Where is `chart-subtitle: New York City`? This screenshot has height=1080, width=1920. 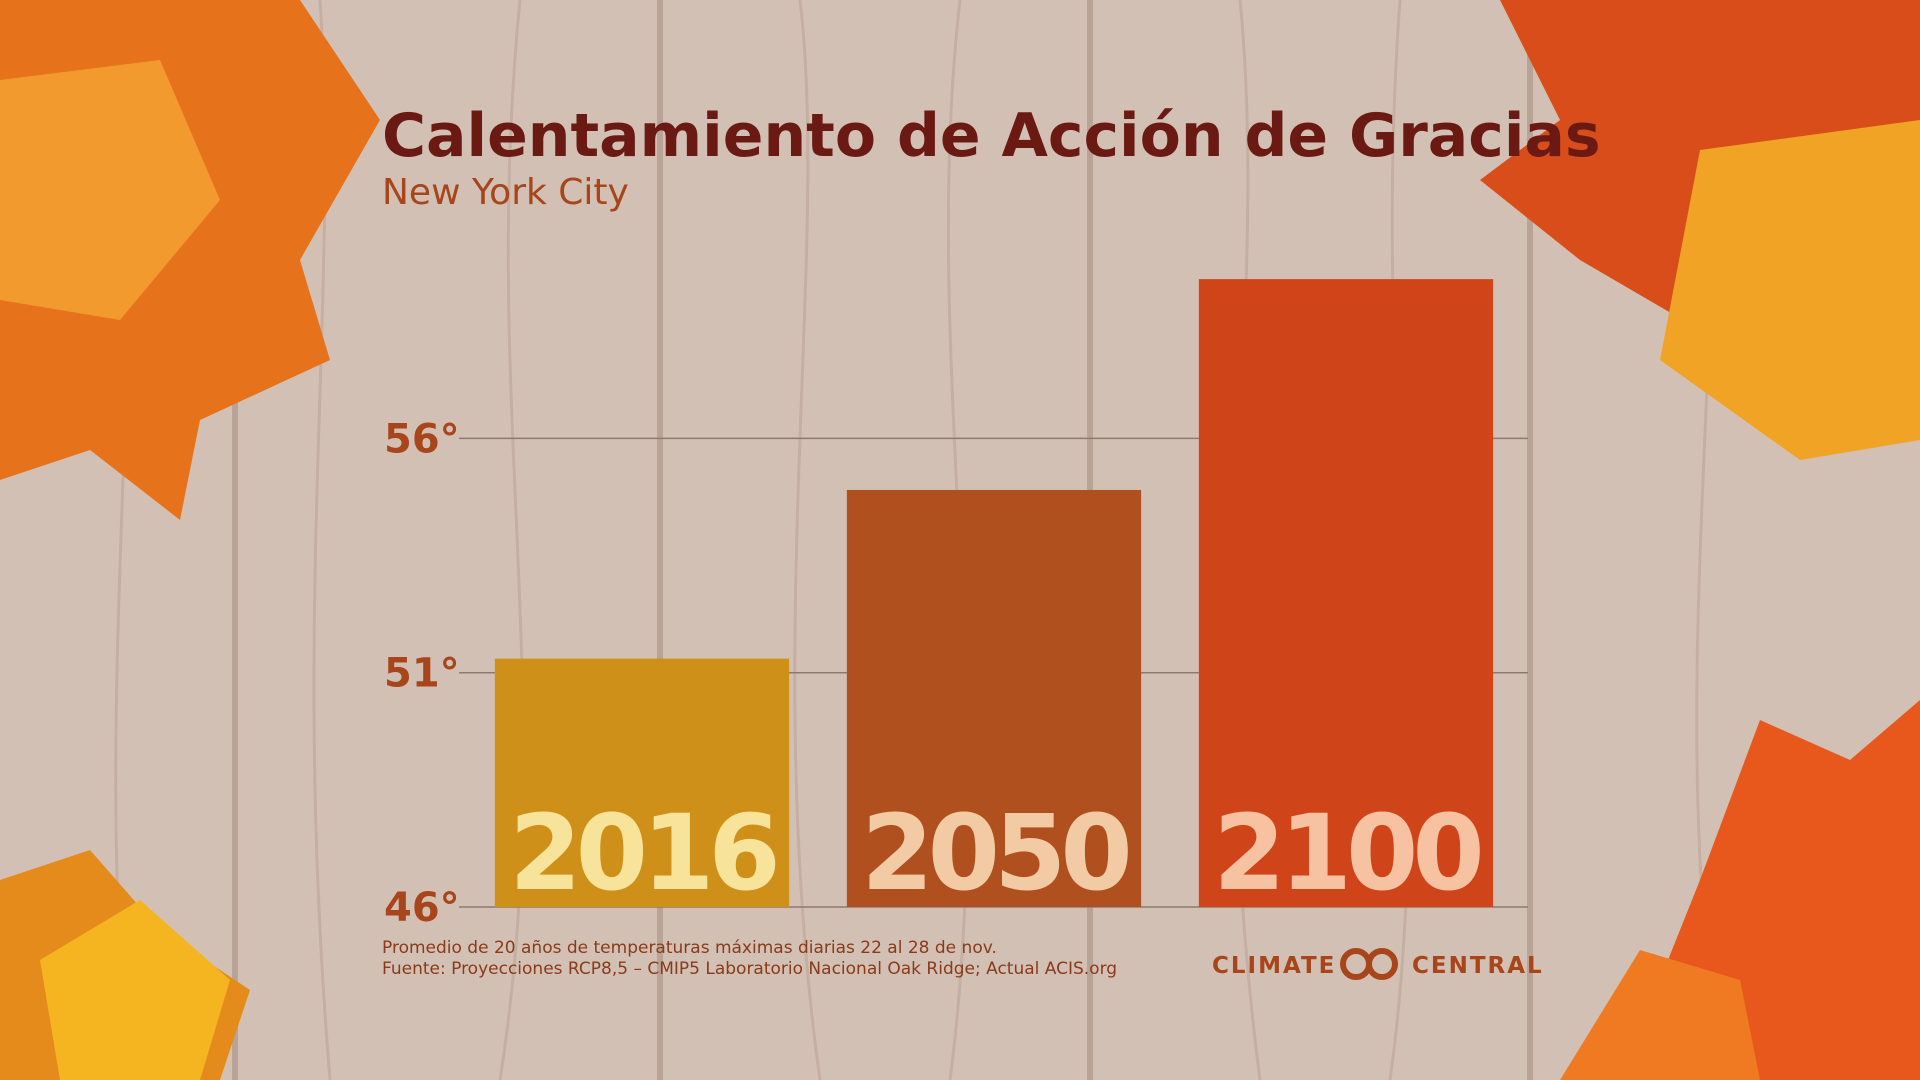 chart-subtitle: New York City is located at coordinates (505, 192).